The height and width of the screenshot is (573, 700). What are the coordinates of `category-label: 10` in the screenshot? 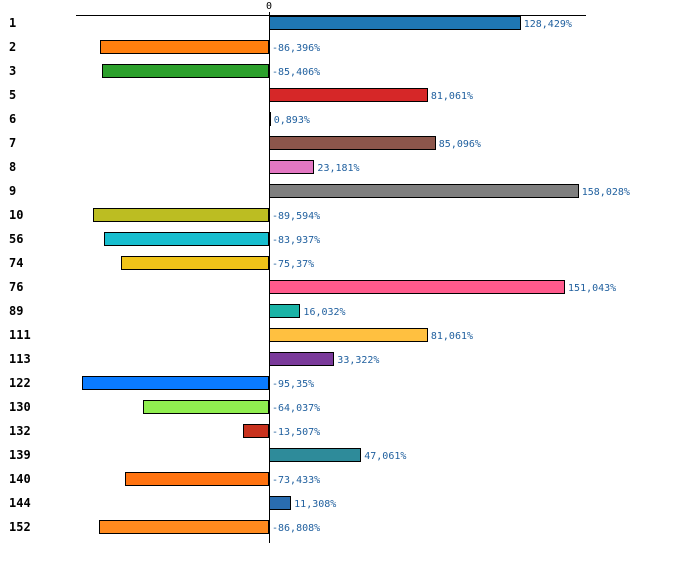 It's located at (16, 215).